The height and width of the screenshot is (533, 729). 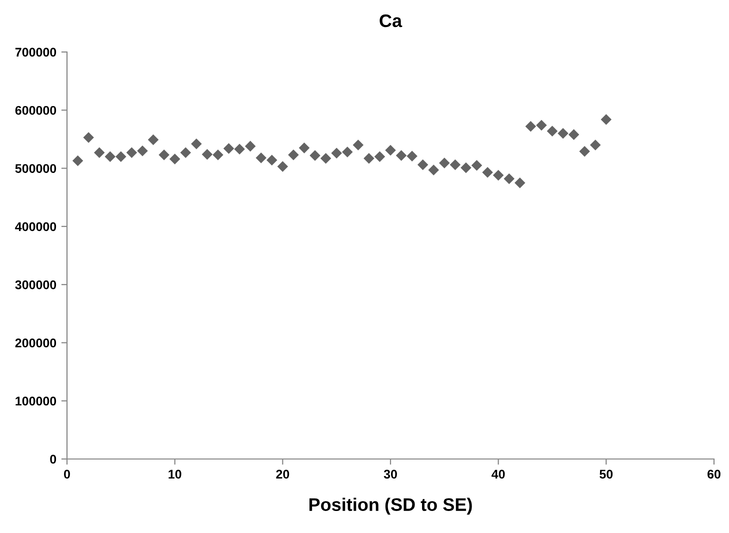 I want to click on y-tick-label: 600000, so click(x=35, y=110).